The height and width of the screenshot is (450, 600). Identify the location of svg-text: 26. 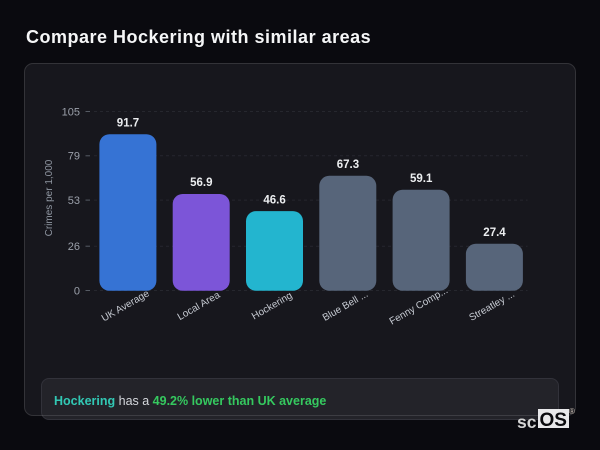
(74, 247).